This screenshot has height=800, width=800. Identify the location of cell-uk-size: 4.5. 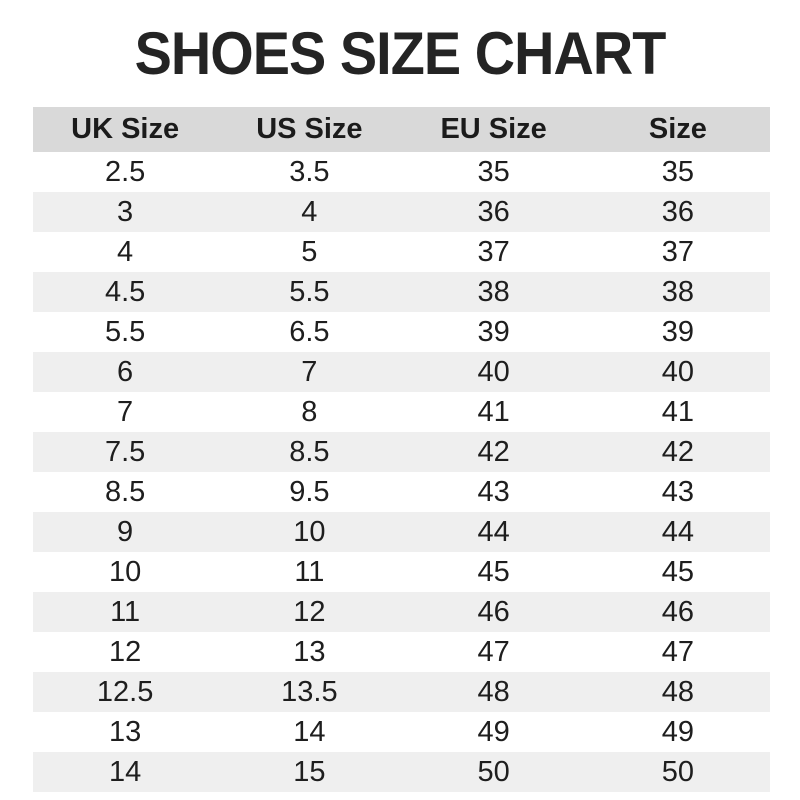
(125, 291).